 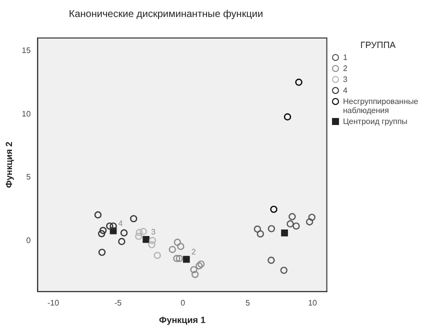 What do you see at coordinates (9, 165) in the screenshot?
I see `y-axis-title: Функция 2` at bounding box center [9, 165].